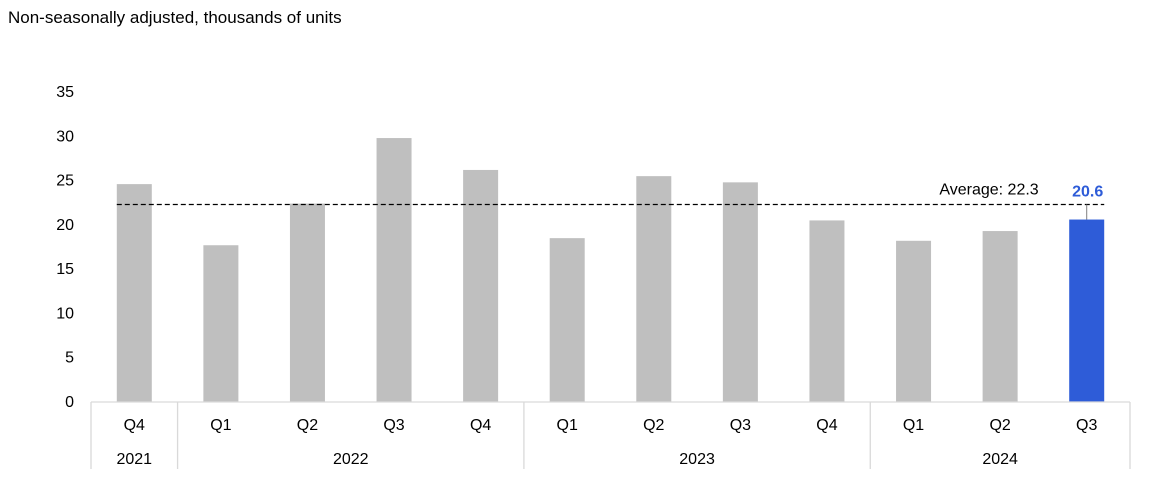 Image resolution: width=1150 pixels, height=484 pixels. Describe the element at coordinates (988, 189) in the screenshot. I see `average-label: Average: 22.3` at that location.